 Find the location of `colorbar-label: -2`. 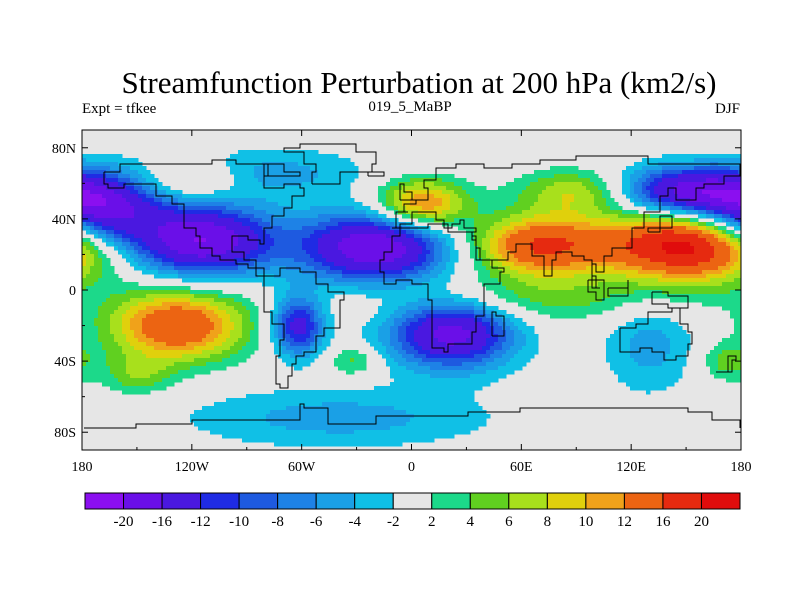

colorbar-label: -2 is located at coordinates (393, 522).